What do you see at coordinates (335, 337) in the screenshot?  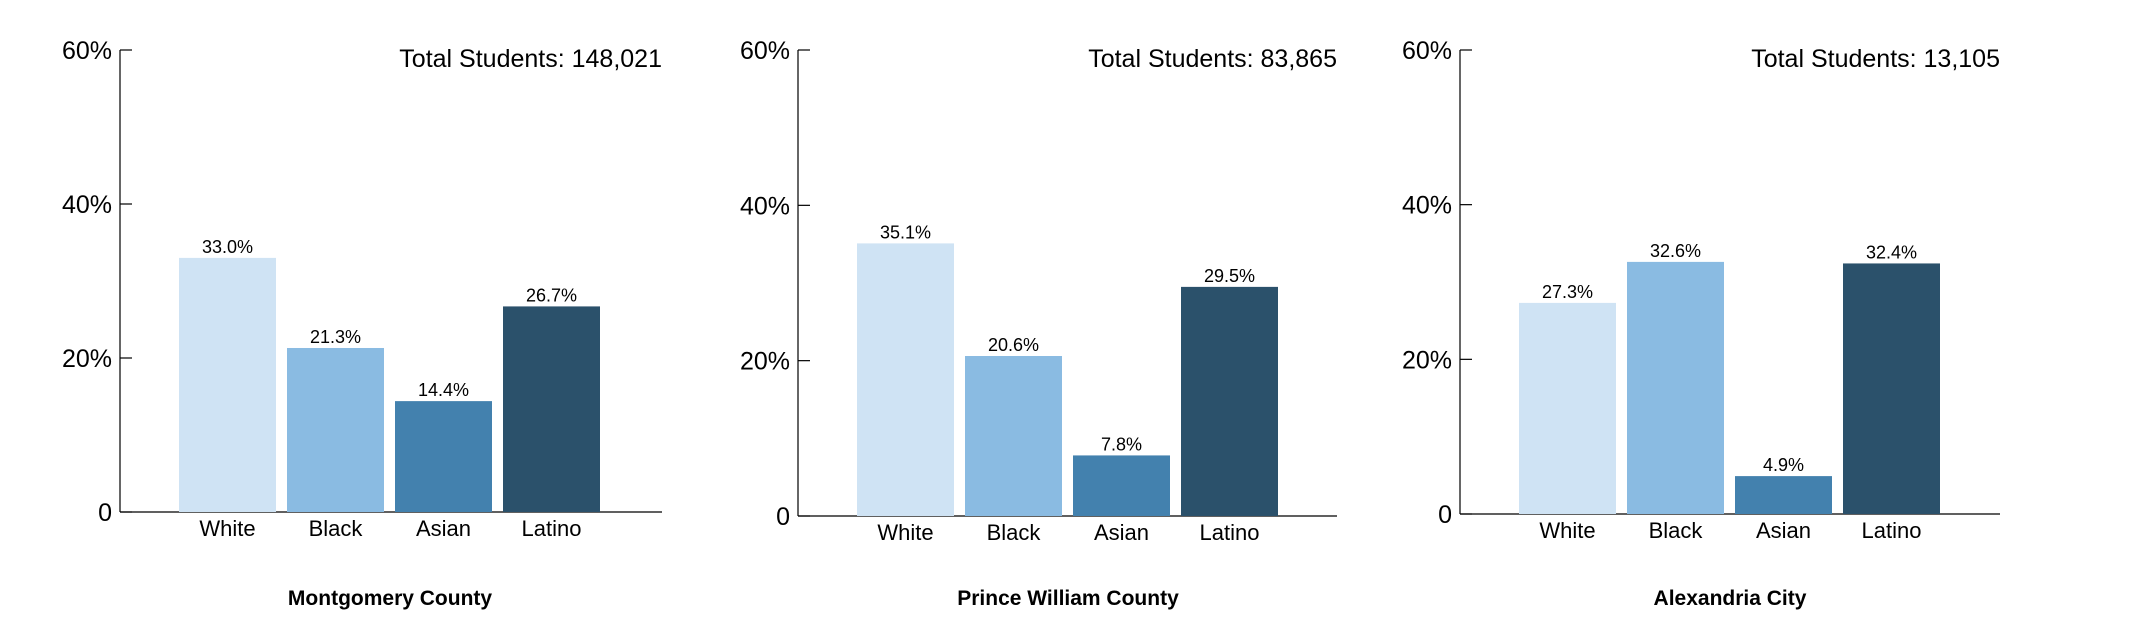 I see `data-label: 21.3%` at bounding box center [335, 337].